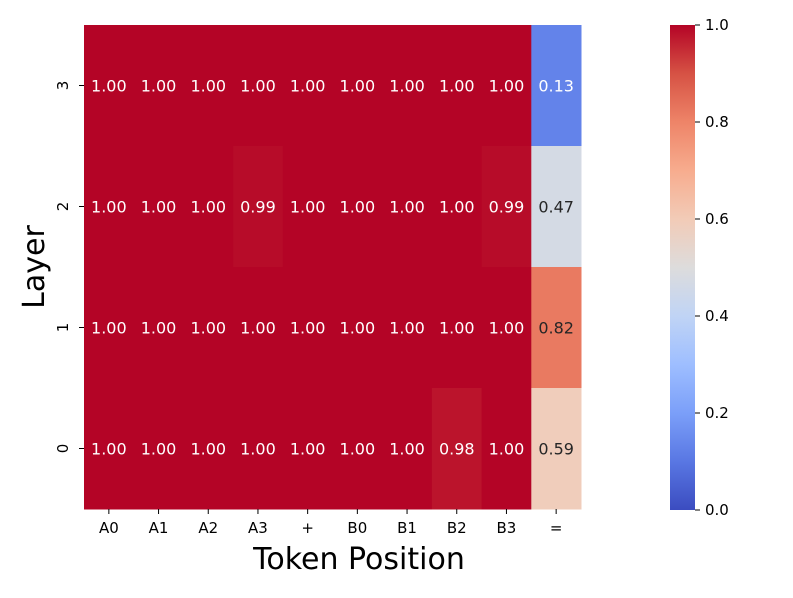 This screenshot has height=598, width=793. Describe the element at coordinates (457, 528) in the screenshot. I see `x-tick-label: B2` at that location.